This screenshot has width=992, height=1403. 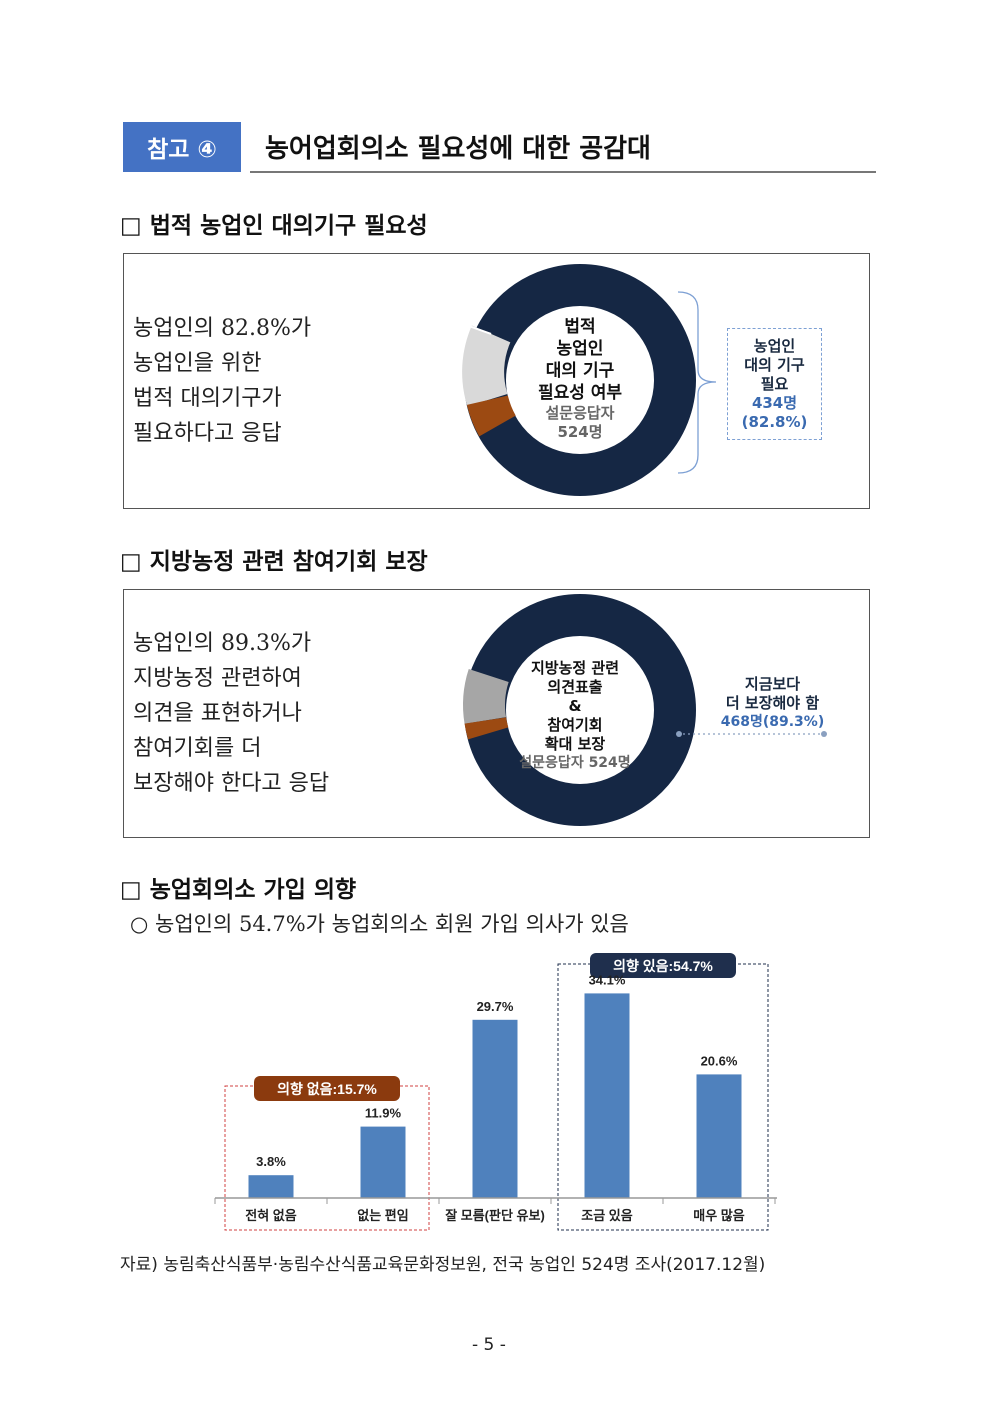 What do you see at coordinates (772, 722) in the screenshot?
I see `callout-value: 468명(89.3%)` at bounding box center [772, 722].